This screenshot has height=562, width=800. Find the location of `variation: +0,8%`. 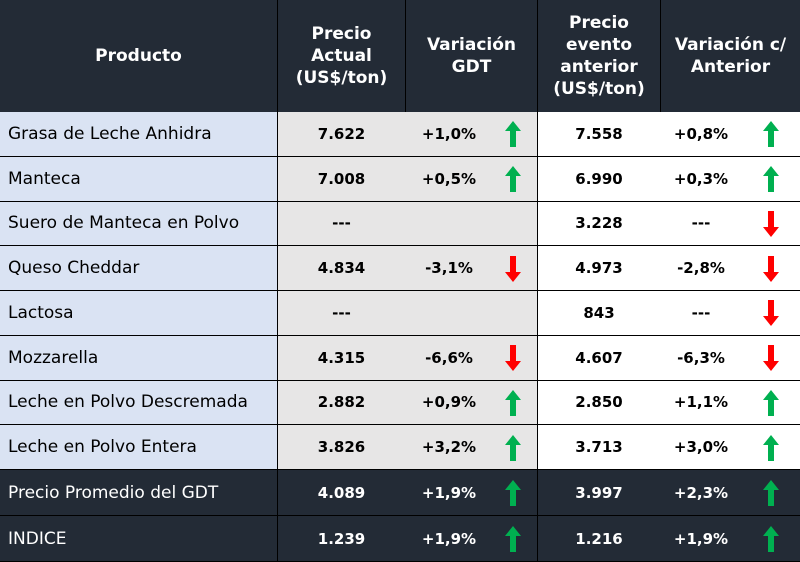

variation: +0,8% is located at coordinates (701, 133).